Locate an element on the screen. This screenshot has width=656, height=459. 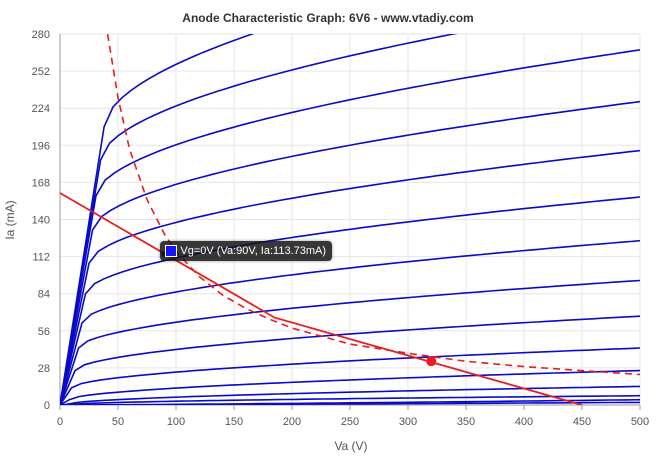
y-tick-label: 56 is located at coordinates (44, 332).